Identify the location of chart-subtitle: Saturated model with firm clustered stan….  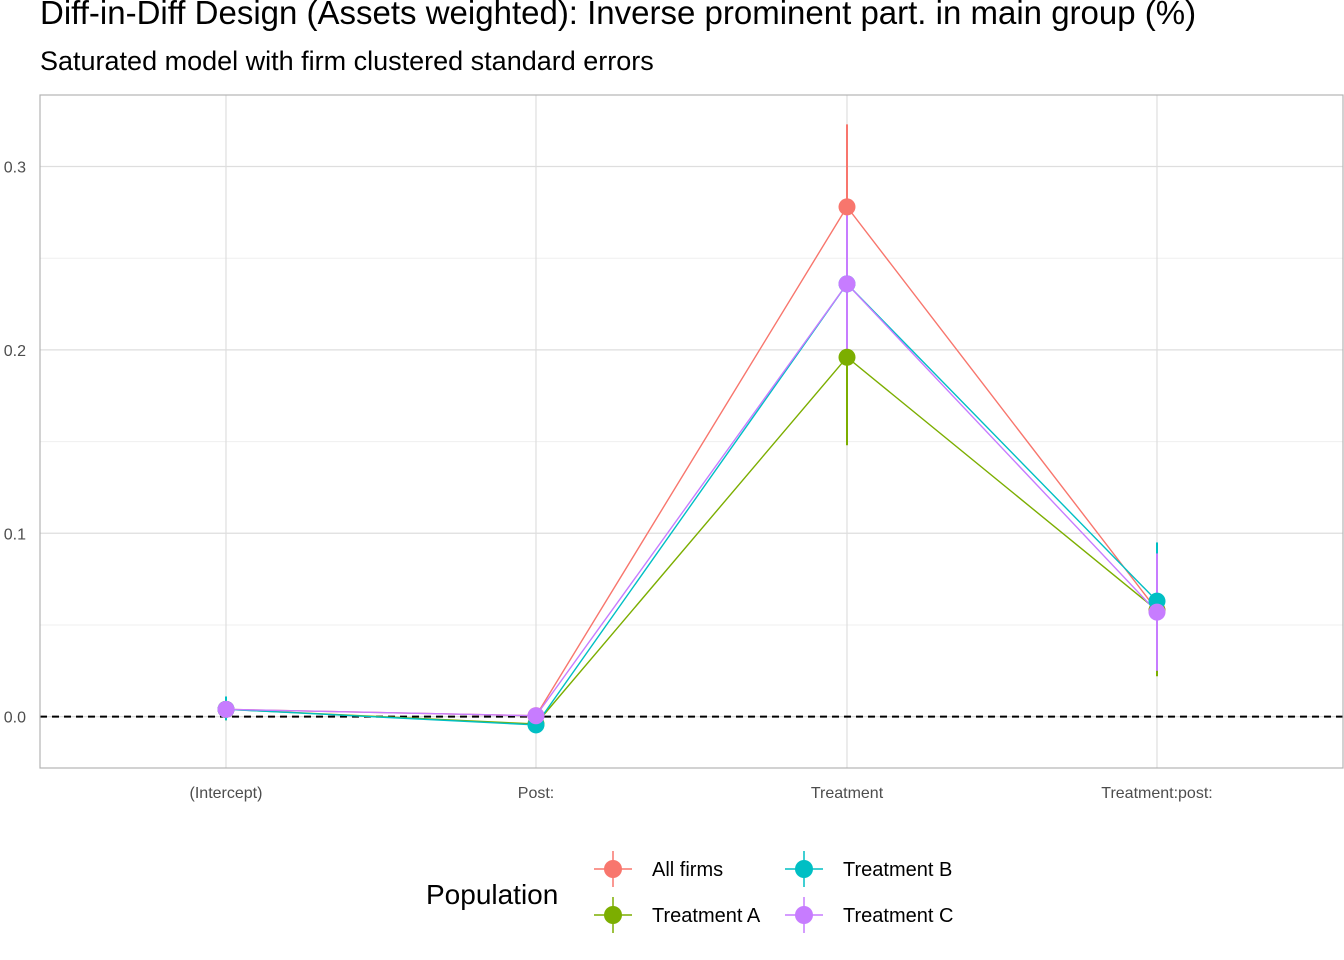
(347, 61).